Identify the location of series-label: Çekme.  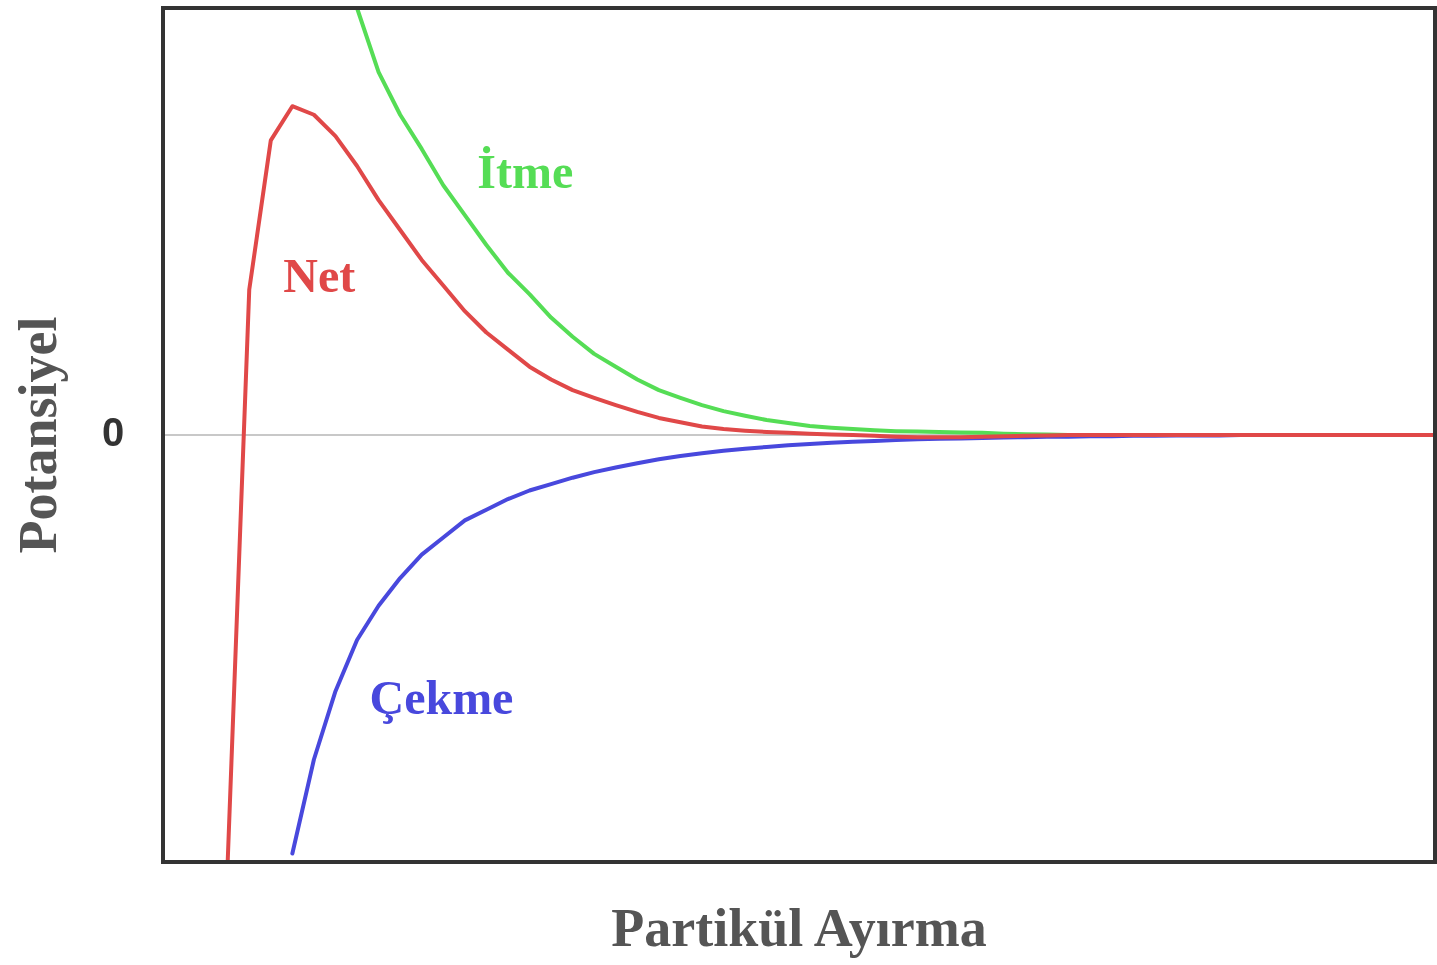
(441, 697).